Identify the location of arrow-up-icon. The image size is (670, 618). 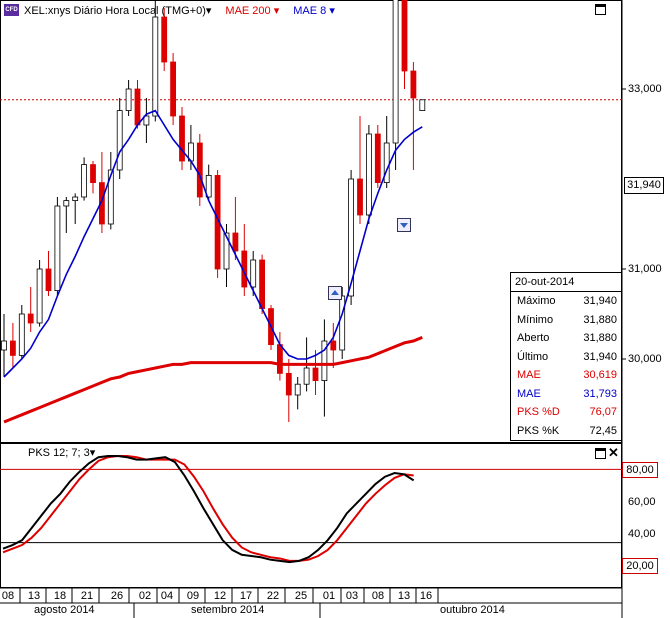
(335, 292).